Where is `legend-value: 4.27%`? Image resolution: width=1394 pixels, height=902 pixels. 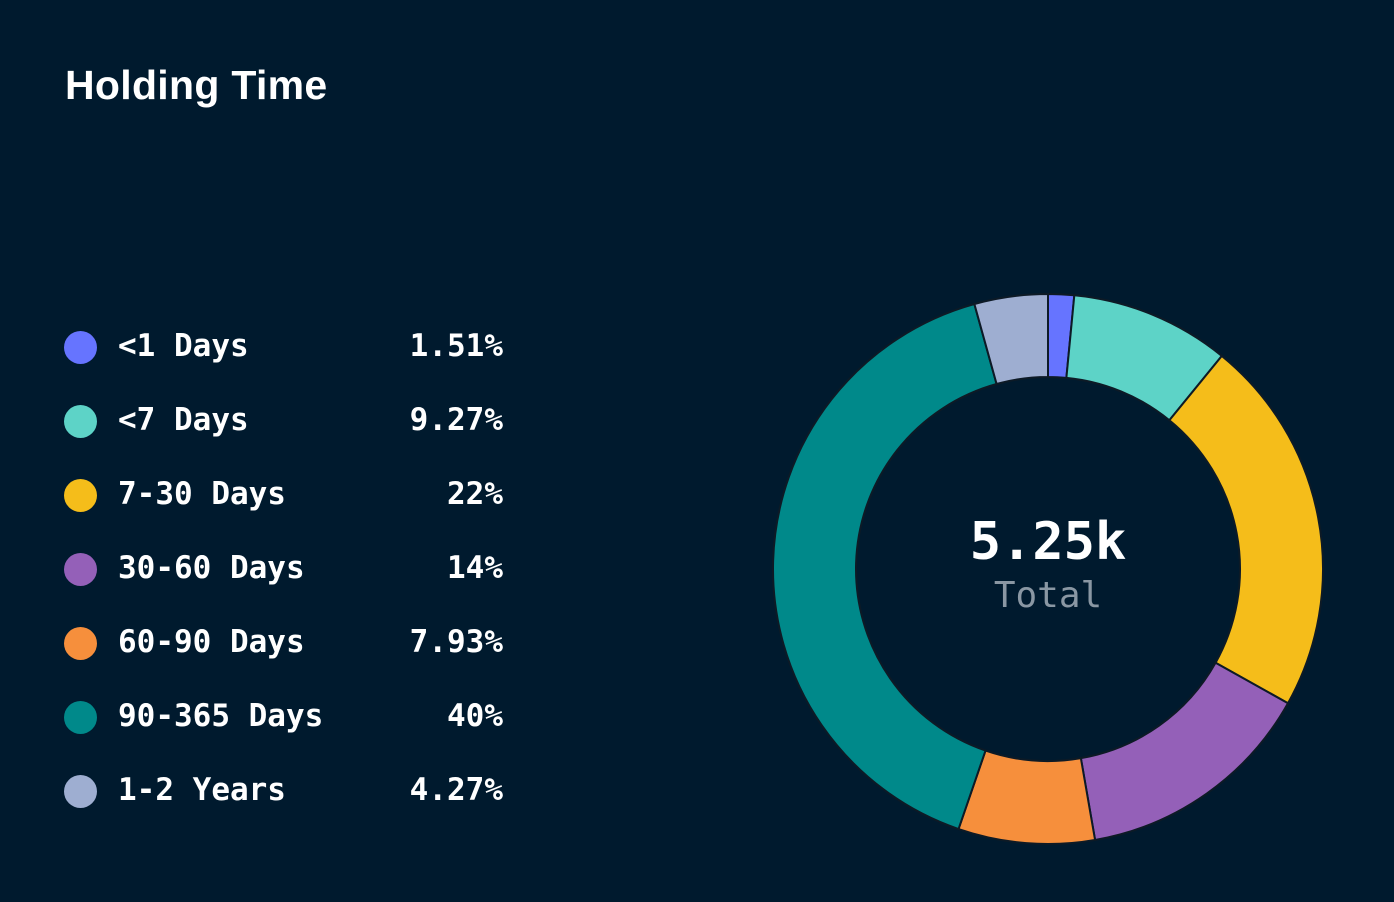 legend-value: 4.27% is located at coordinates (456, 790).